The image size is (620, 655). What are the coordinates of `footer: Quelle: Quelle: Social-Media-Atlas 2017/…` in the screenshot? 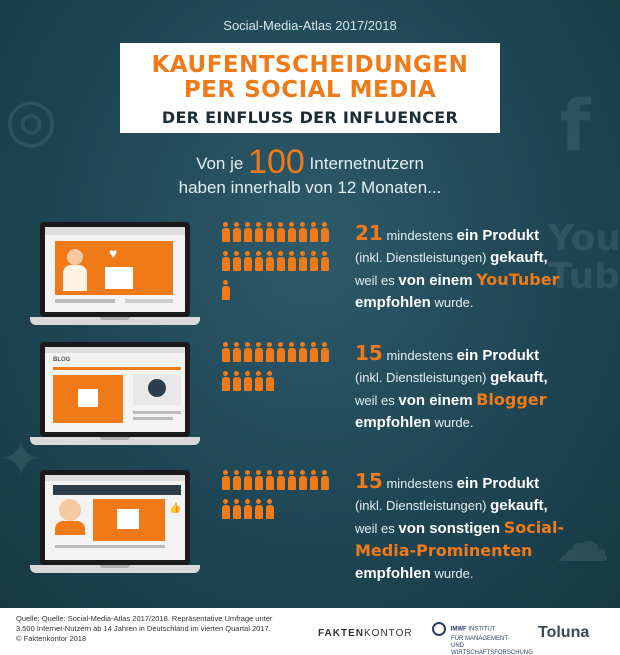 It's located at (310, 631).